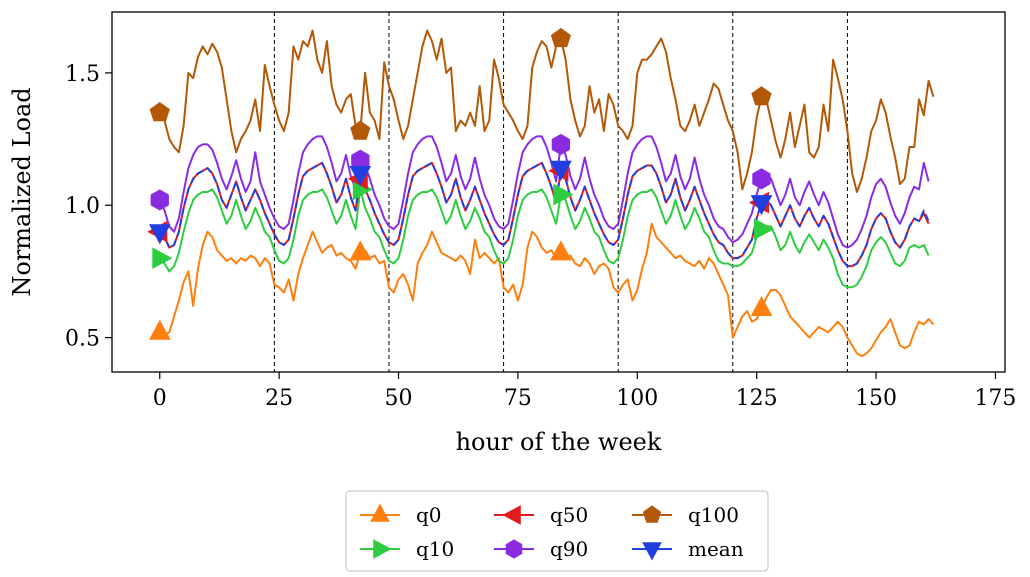 The height and width of the screenshot is (577, 1030). Describe the element at coordinates (160, 398) in the screenshot. I see `x-tick-label: 0` at that location.